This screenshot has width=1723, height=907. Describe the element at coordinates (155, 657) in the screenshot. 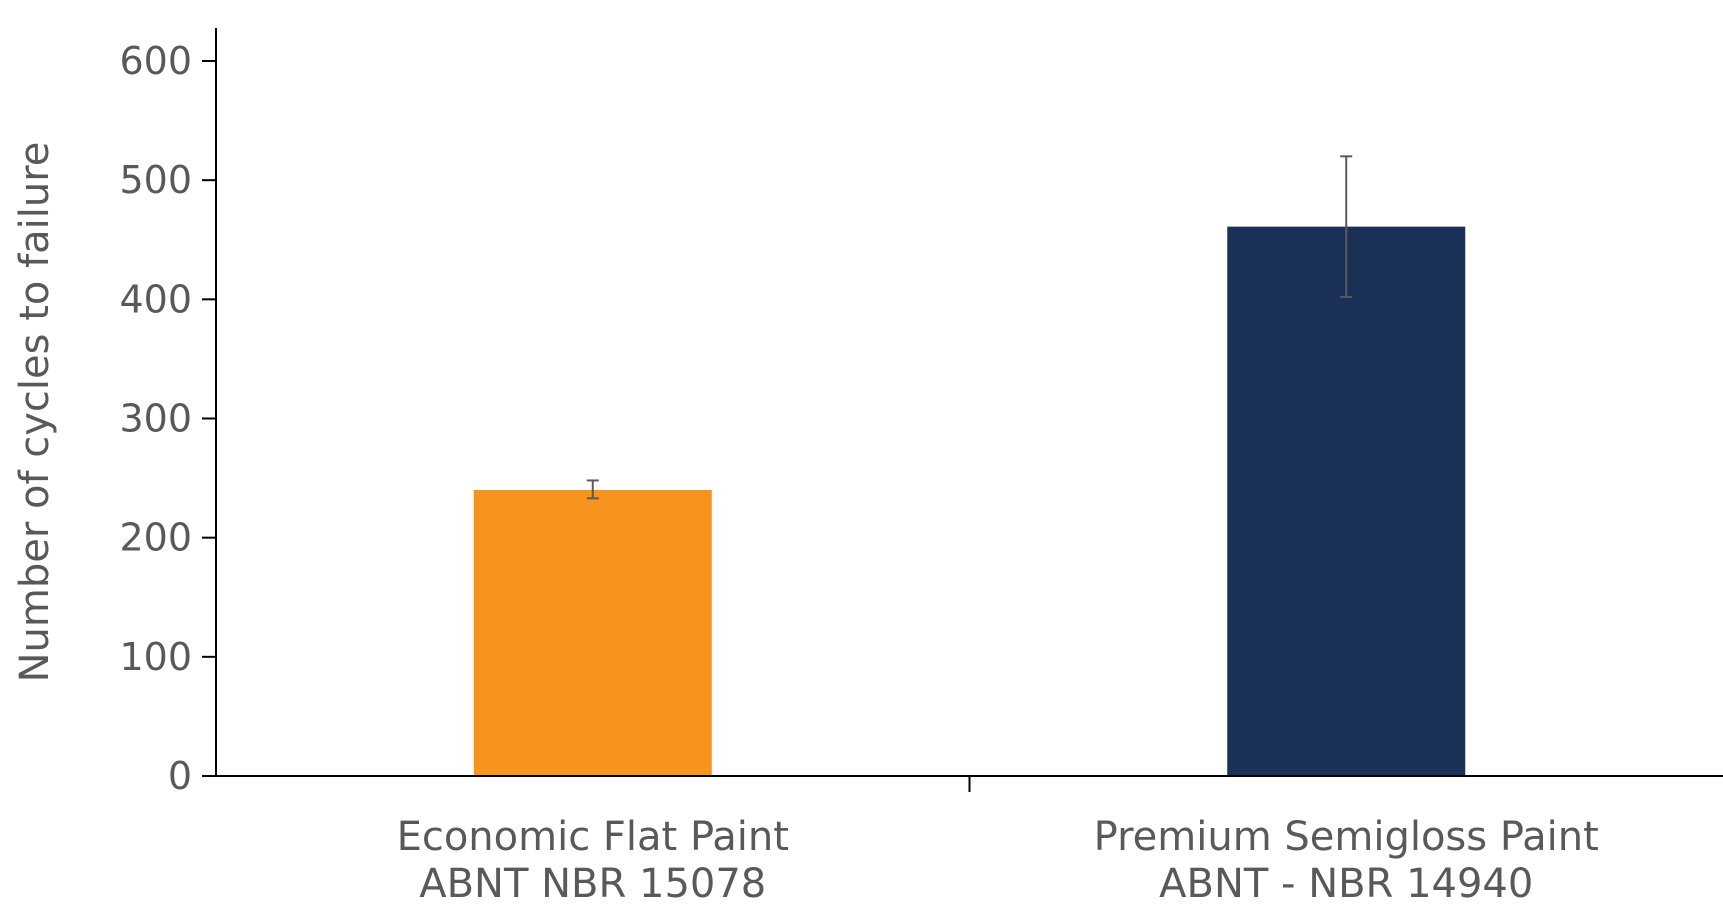

I see `y-tick-label: 100` at that location.